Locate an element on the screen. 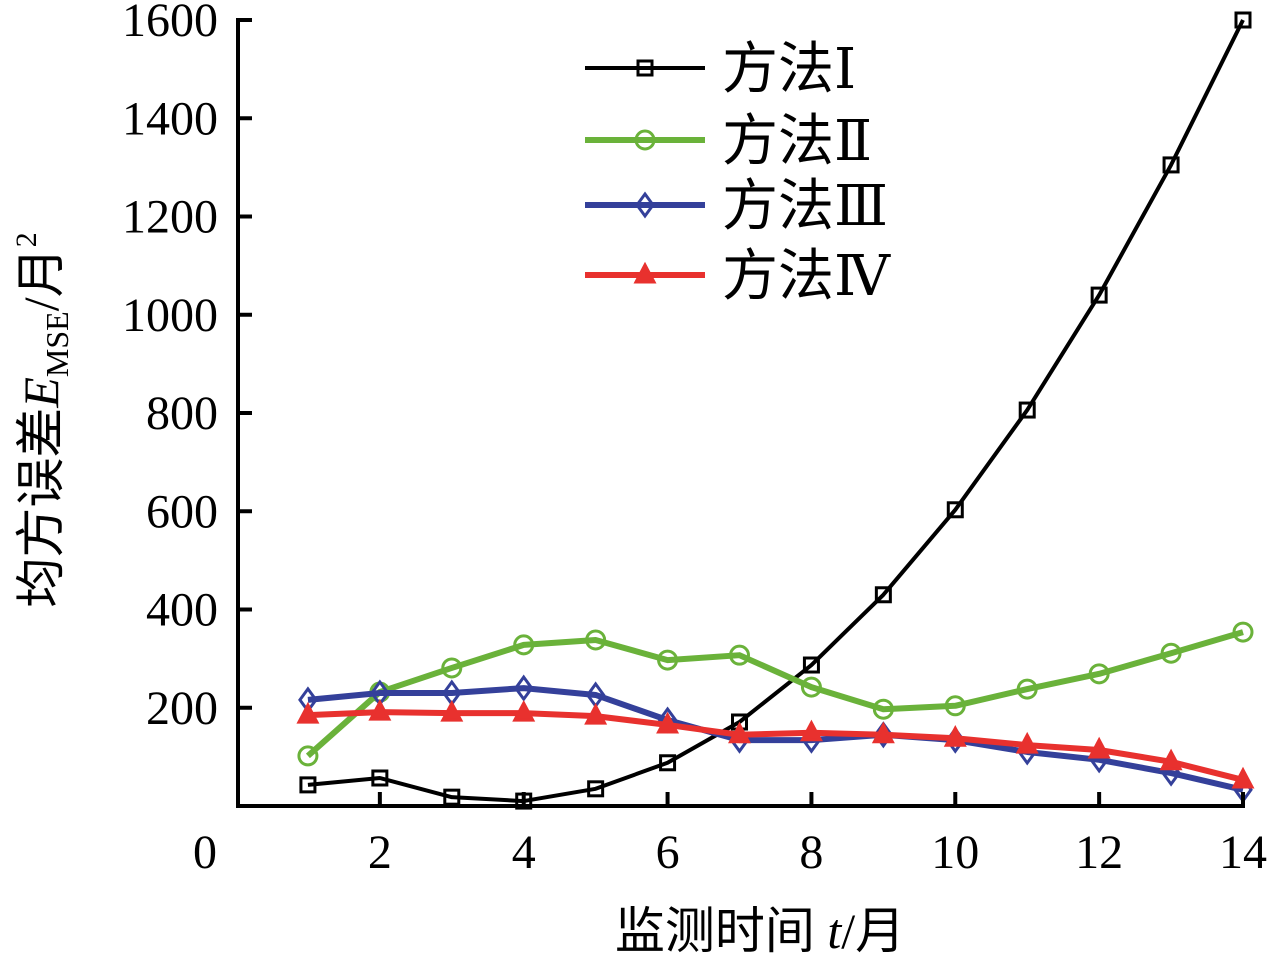  x-axis-label: 监测时间 t/月 is located at coordinates (760, 930).